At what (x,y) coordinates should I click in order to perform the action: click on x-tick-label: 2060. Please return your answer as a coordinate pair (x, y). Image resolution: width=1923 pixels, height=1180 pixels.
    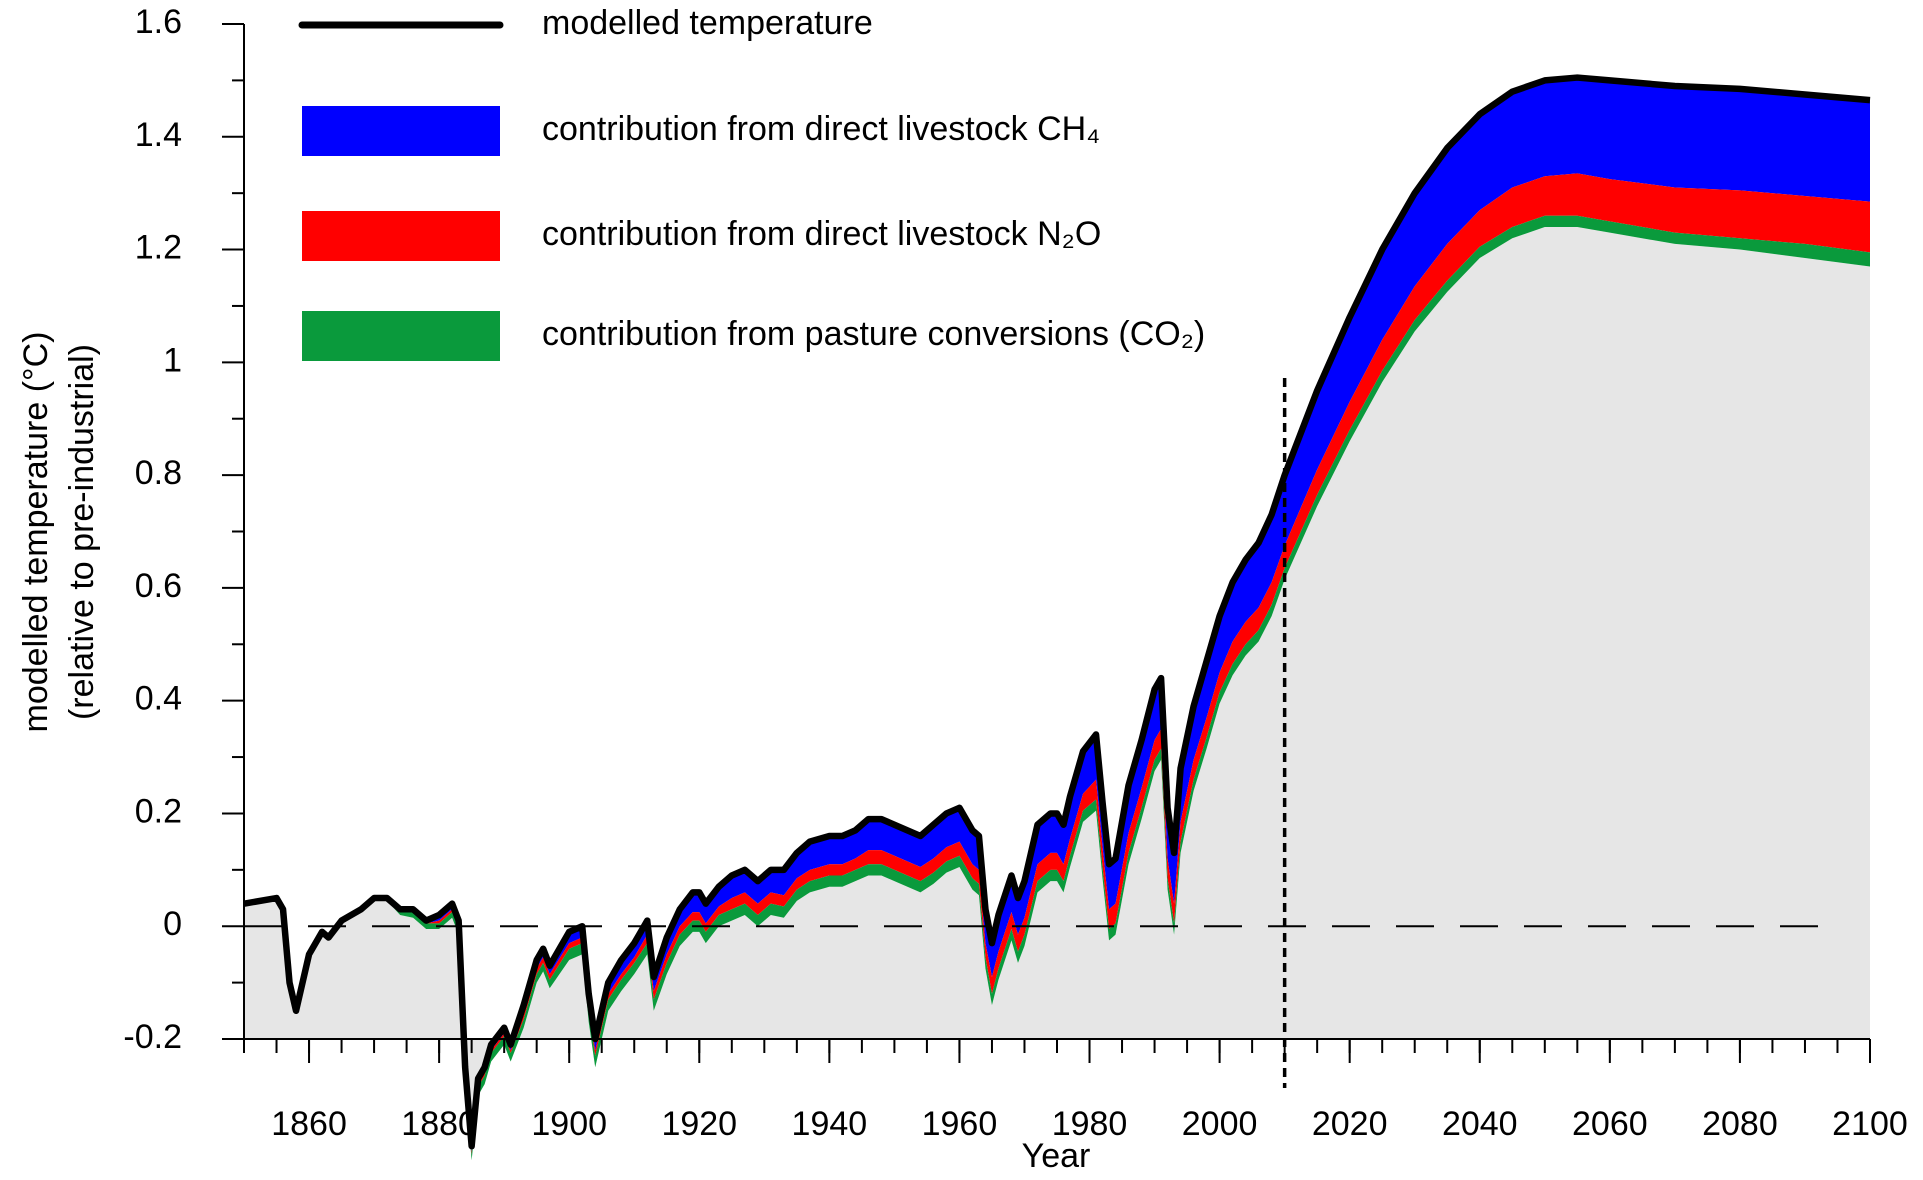
    Looking at the image, I should click on (1610, 1124).